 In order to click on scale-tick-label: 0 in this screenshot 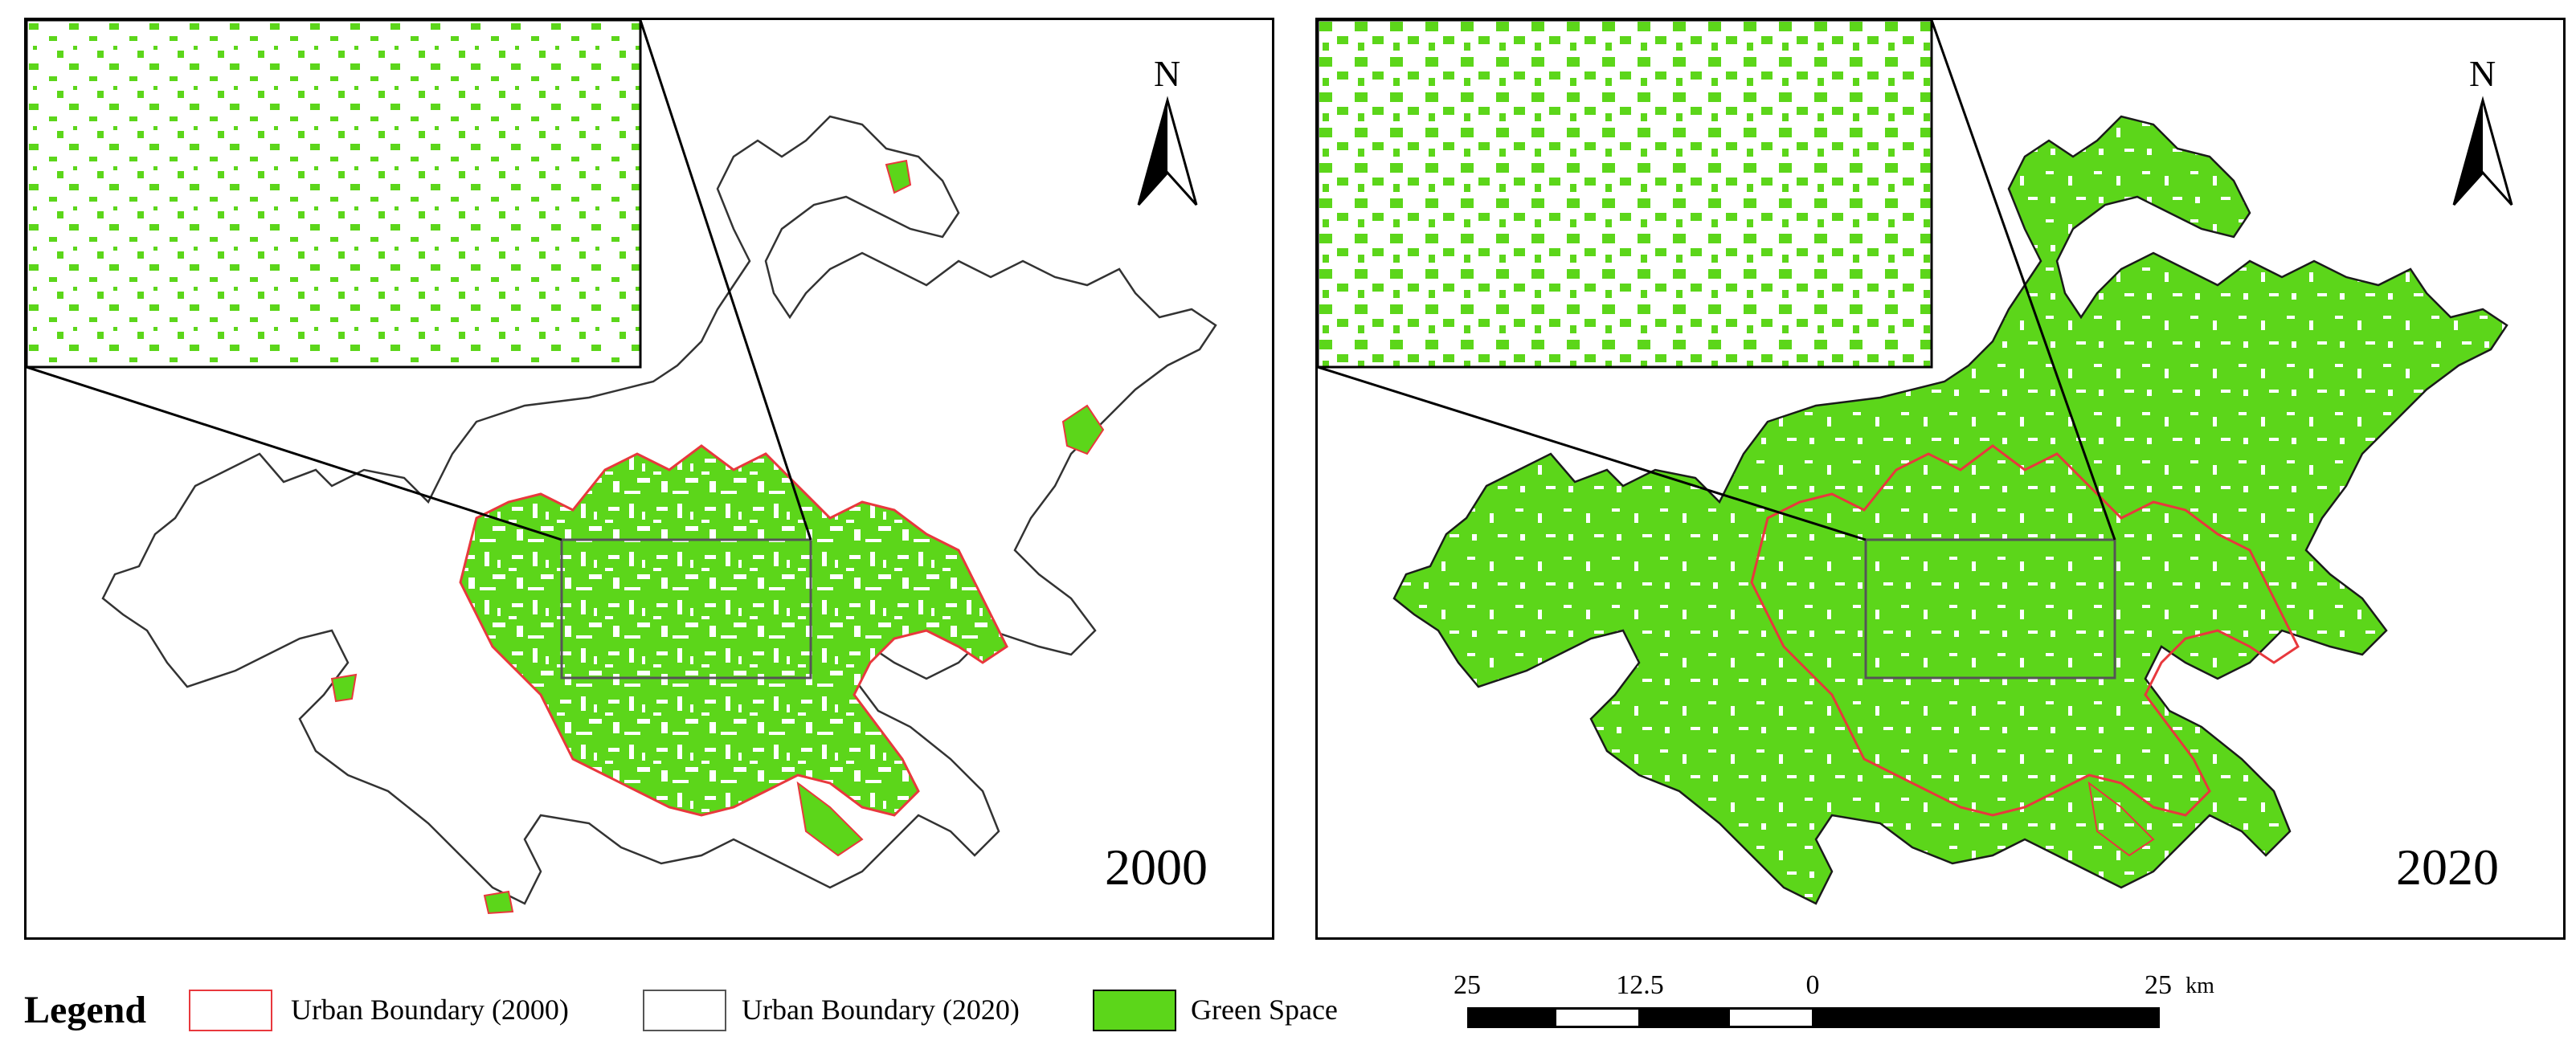, I will do `click(1813, 985)`.